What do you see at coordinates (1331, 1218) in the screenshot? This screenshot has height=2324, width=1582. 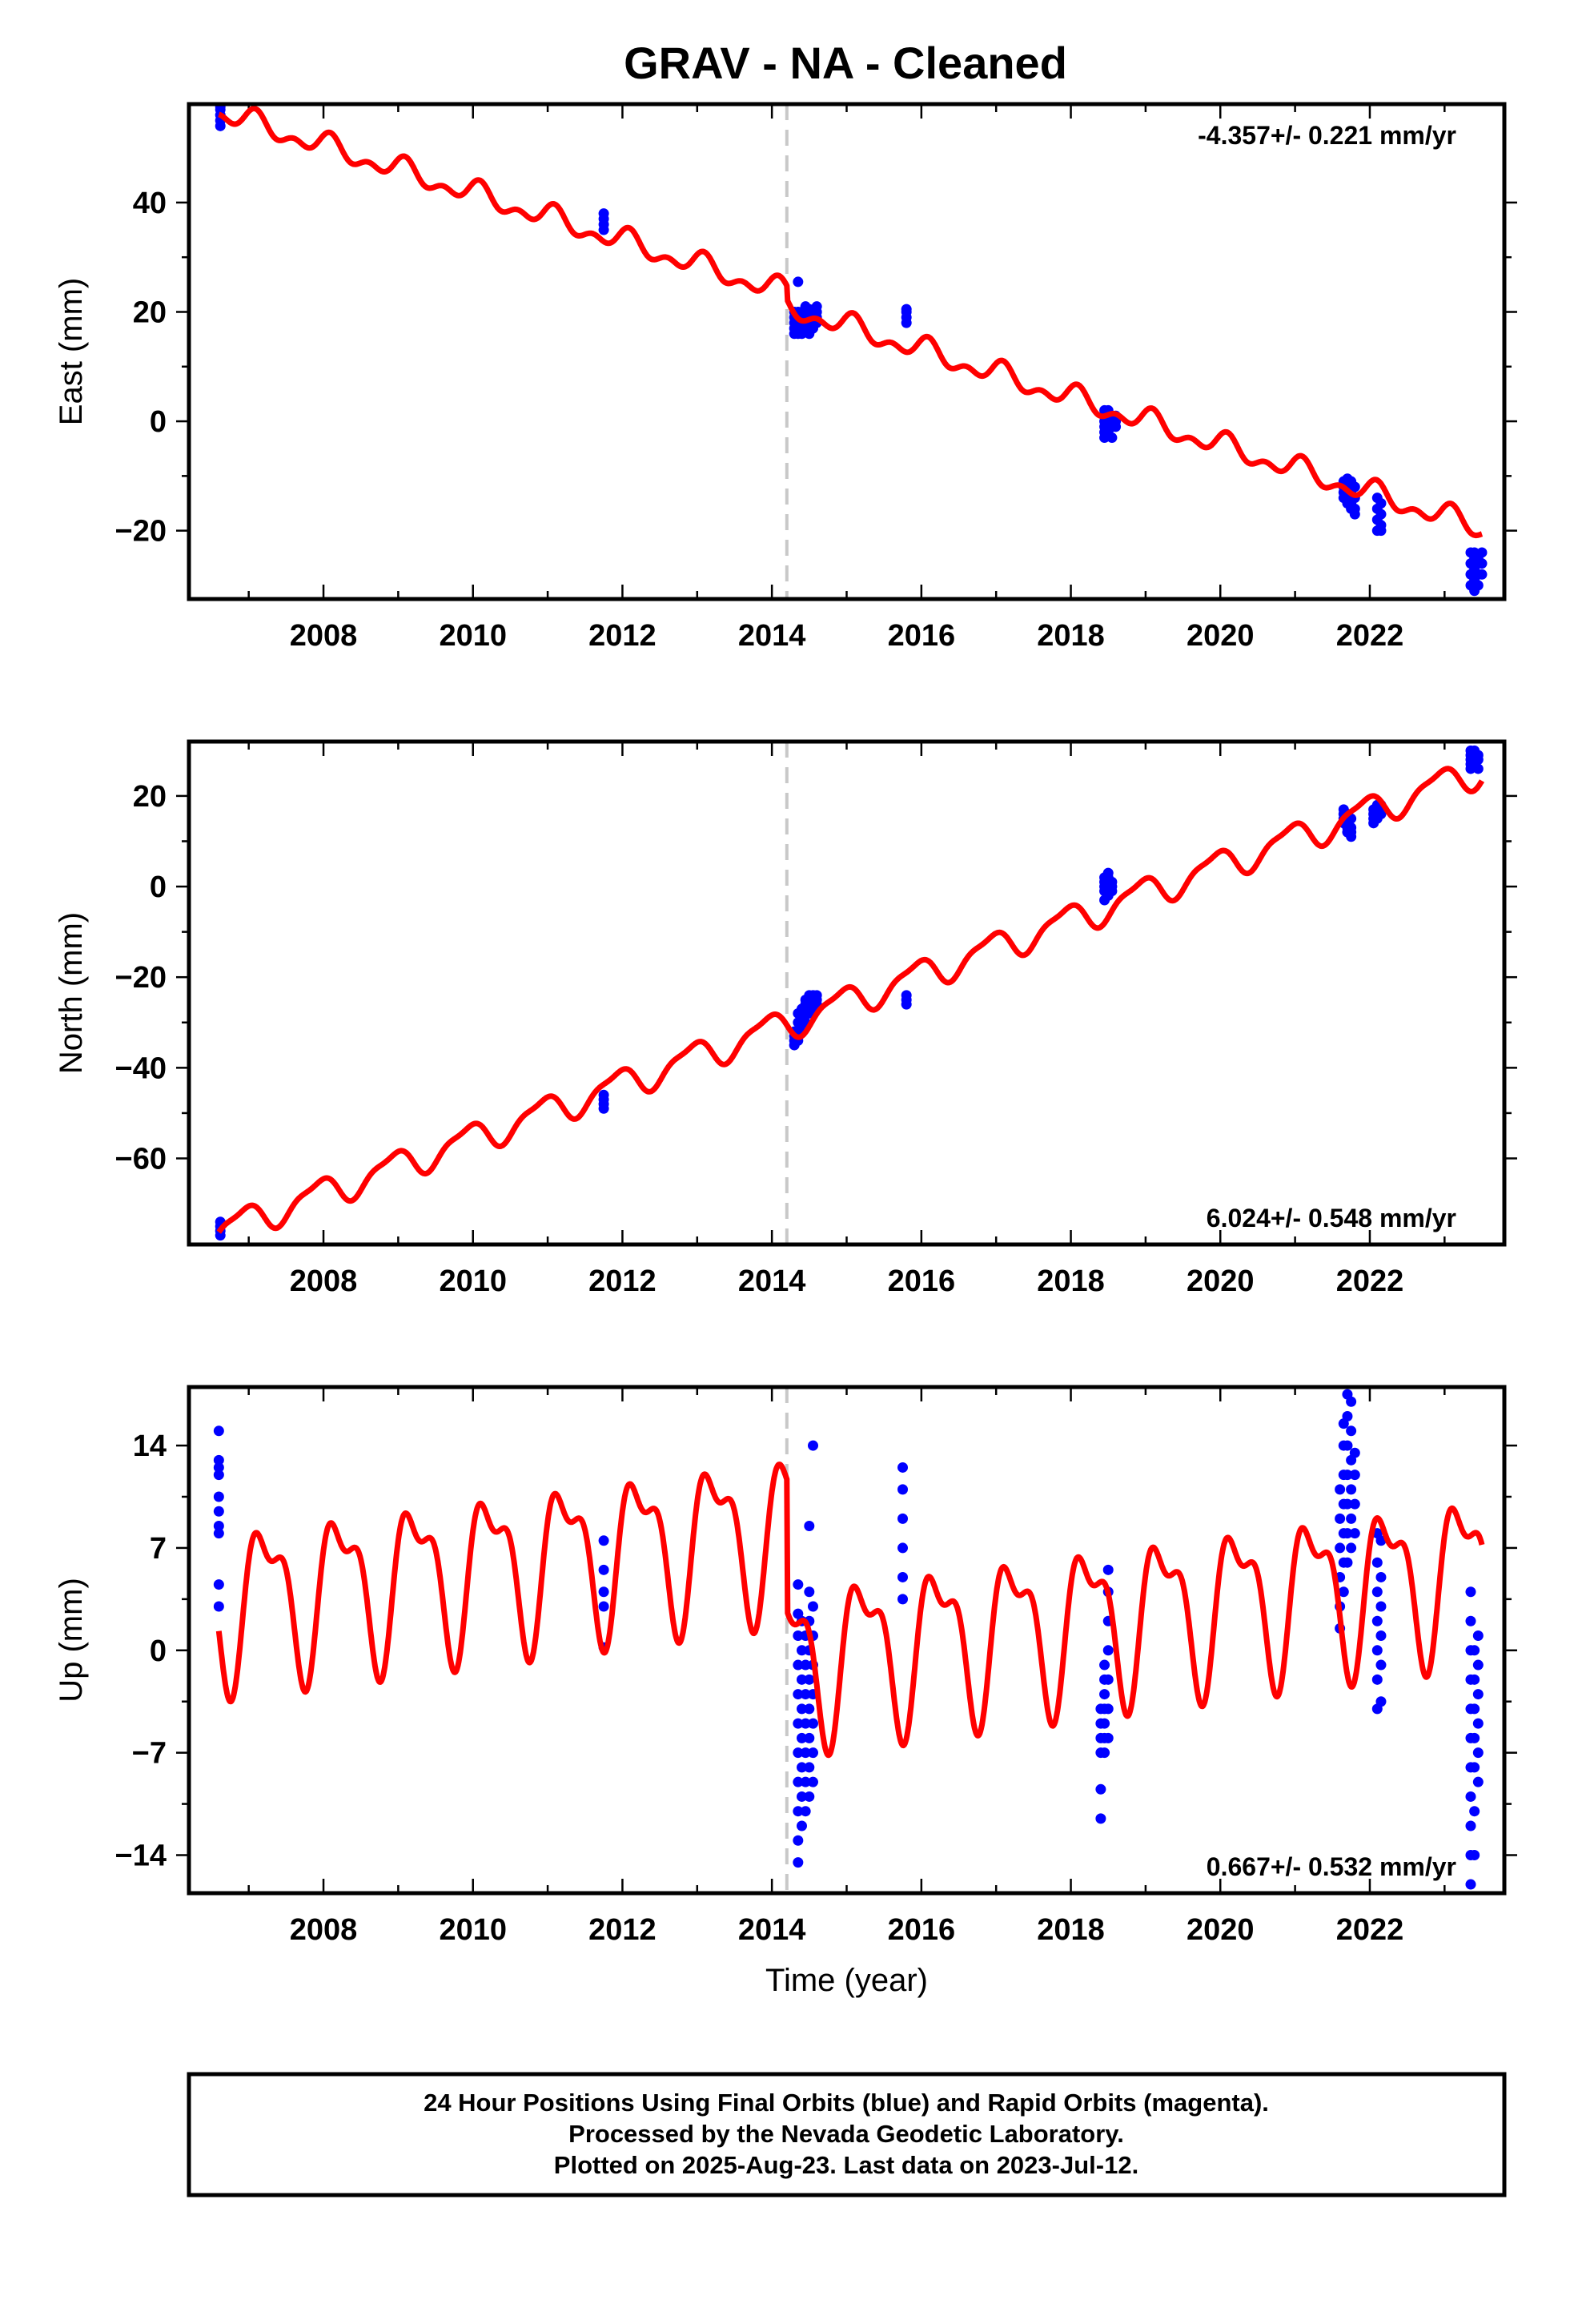 I see `velocity-label: 6.024+/- 0.548 mm/yr` at bounding box center [1331, 1218].